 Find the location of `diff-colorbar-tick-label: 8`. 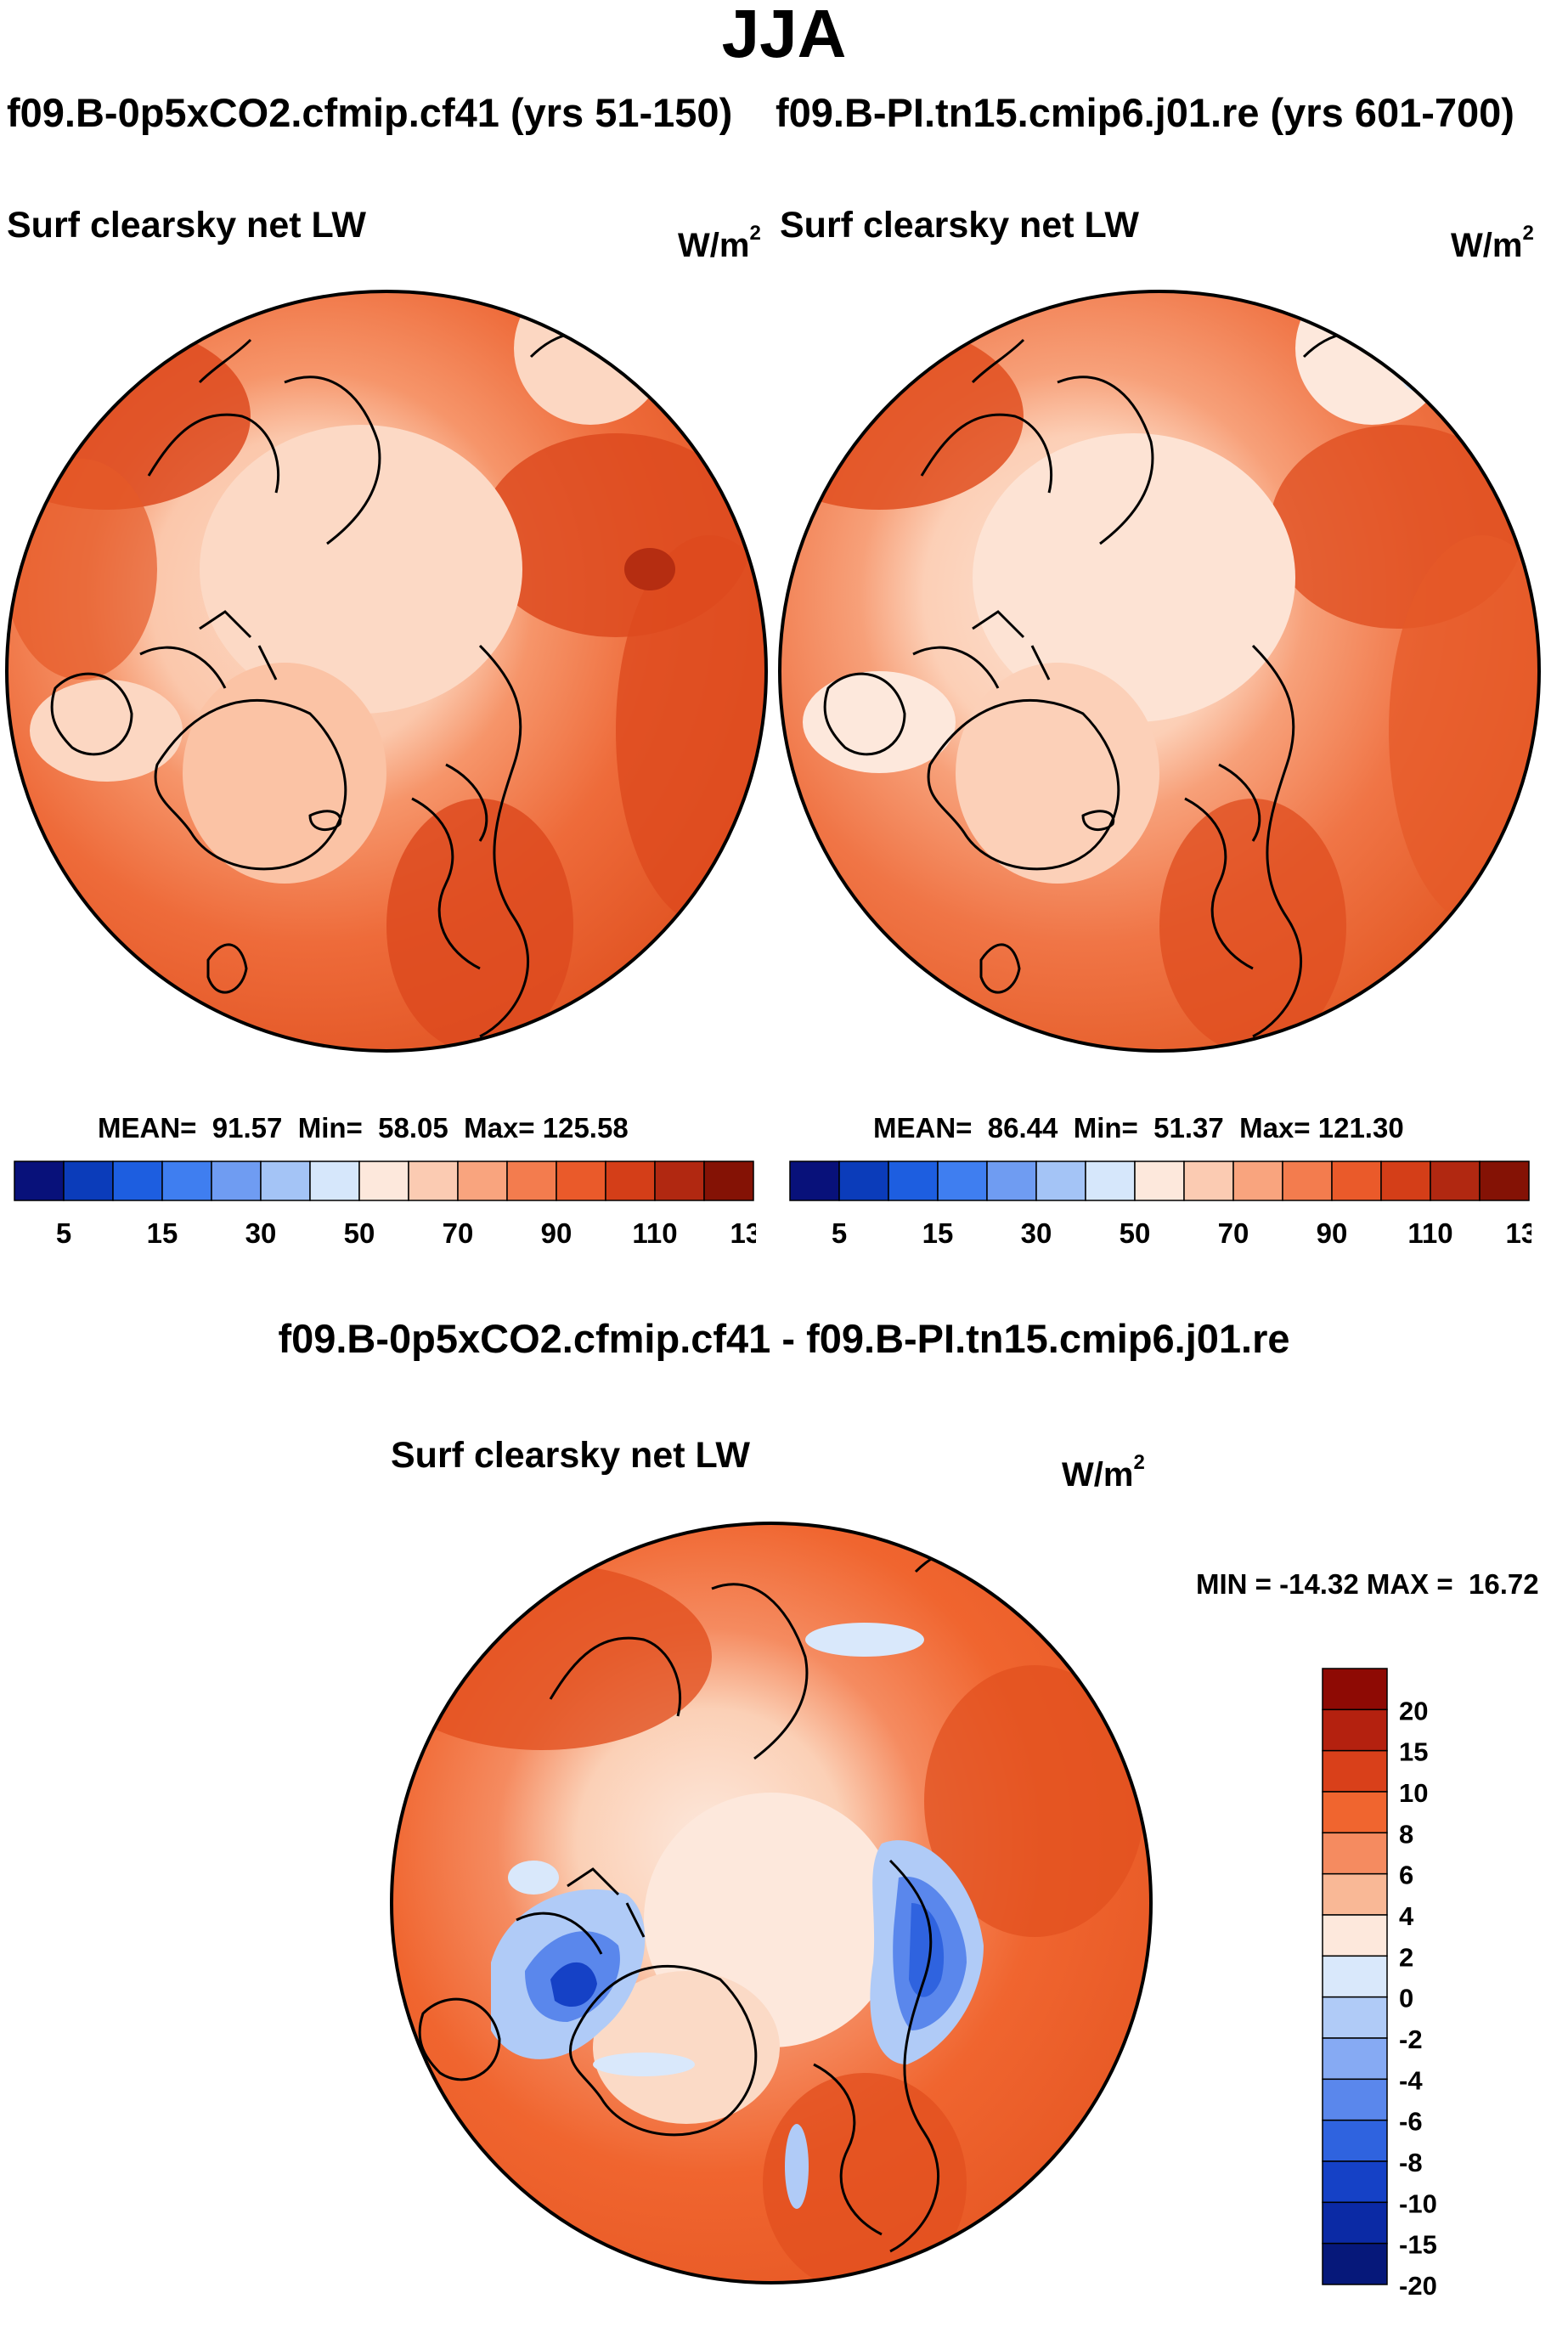

diff-colorbar-tick-label: 8 is located at coordinates (1406, 1834).